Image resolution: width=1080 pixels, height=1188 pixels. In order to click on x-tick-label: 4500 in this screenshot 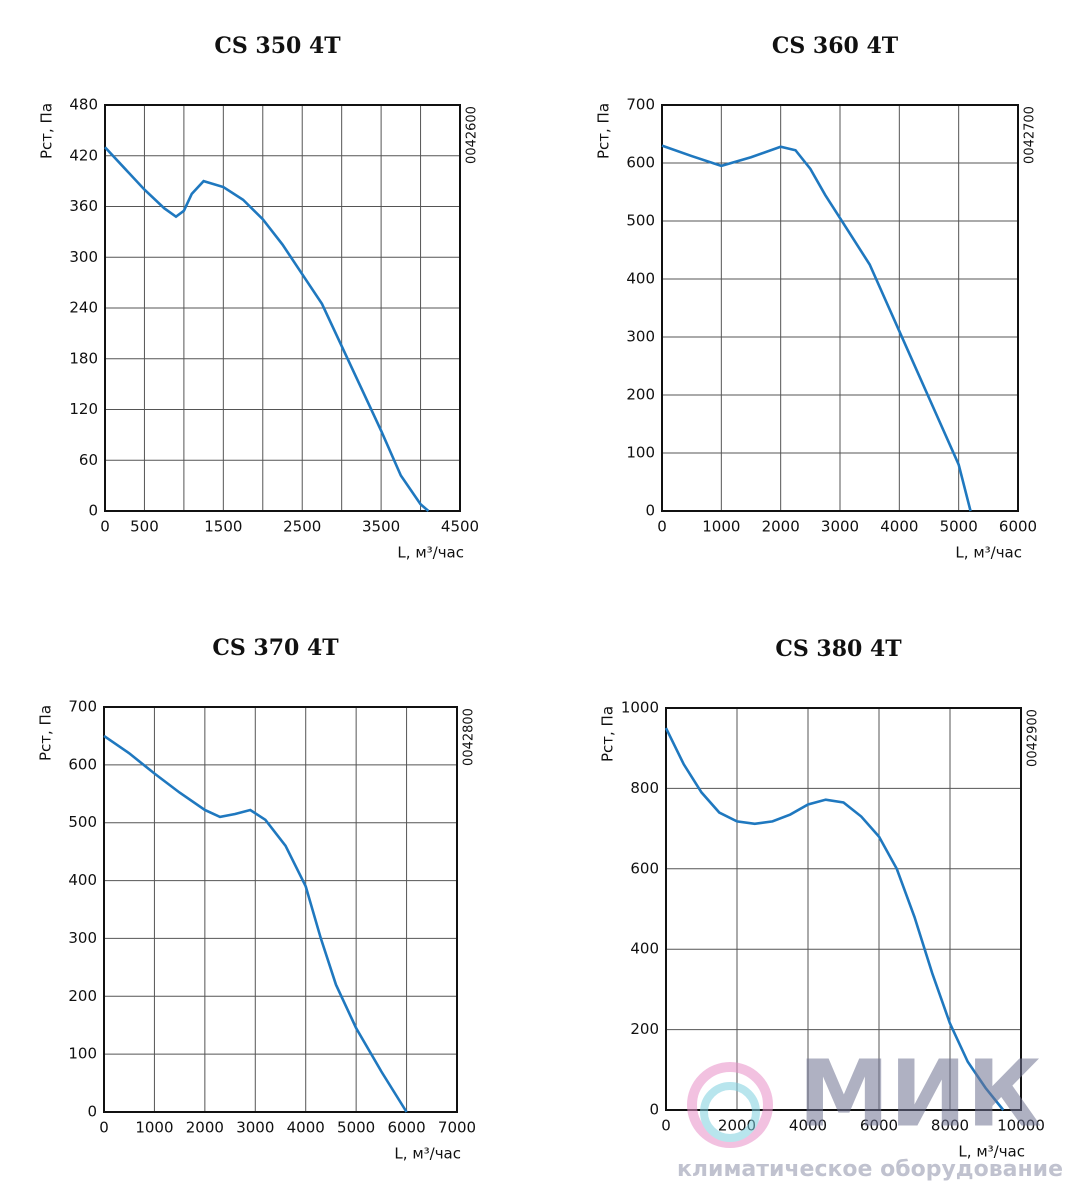, I will do `click(460, 527)`.